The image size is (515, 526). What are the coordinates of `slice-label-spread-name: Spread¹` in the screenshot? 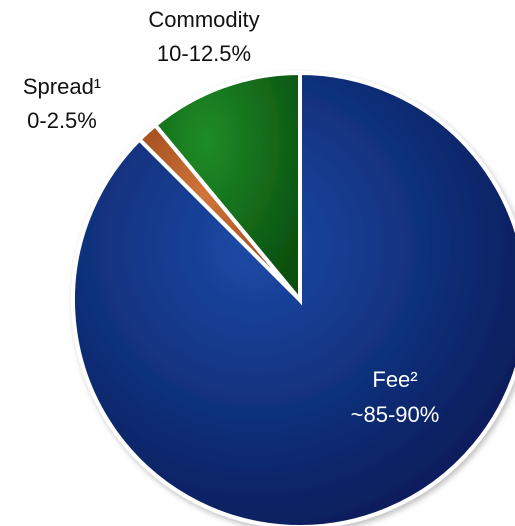 It's located at (62, 86).